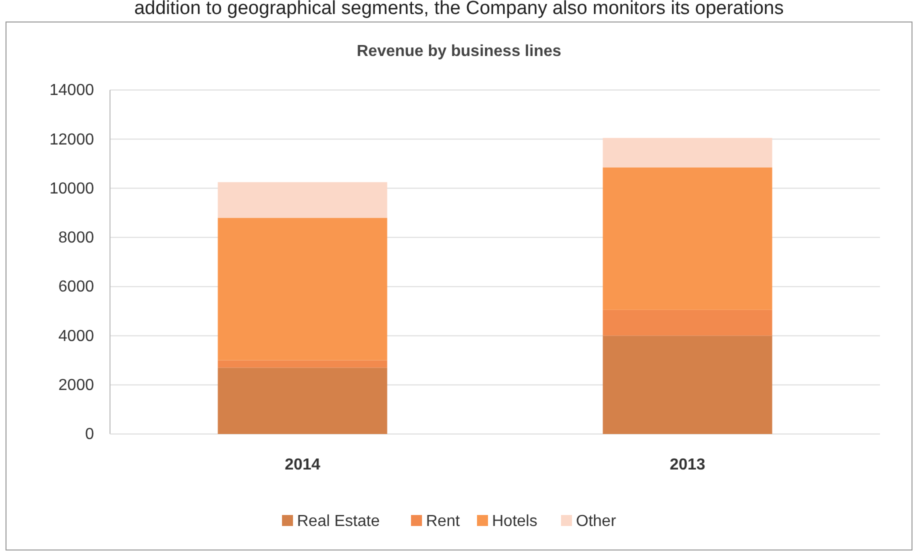  I want to click on x-tick-label: 2014, so click(302, 465).